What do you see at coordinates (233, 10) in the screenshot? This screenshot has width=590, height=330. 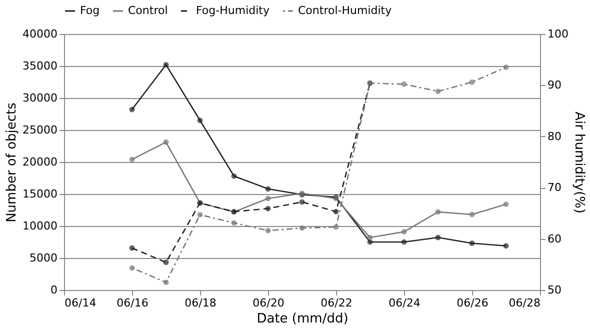 I see `legend-label: Fog-Humidity` at bounding box center [233, 10].